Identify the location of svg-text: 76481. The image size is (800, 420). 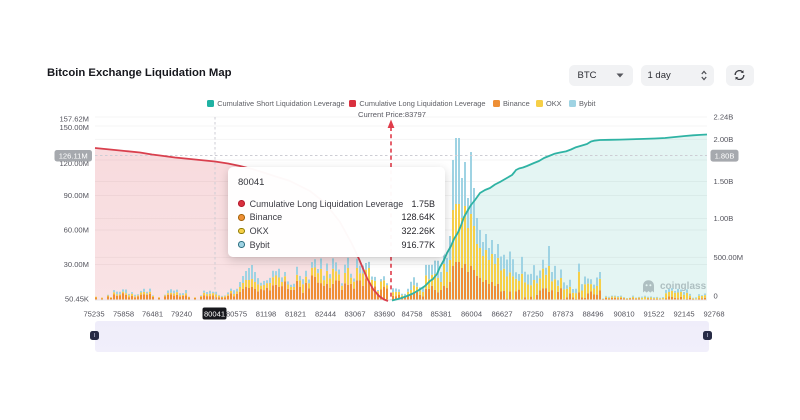
(152, 314).